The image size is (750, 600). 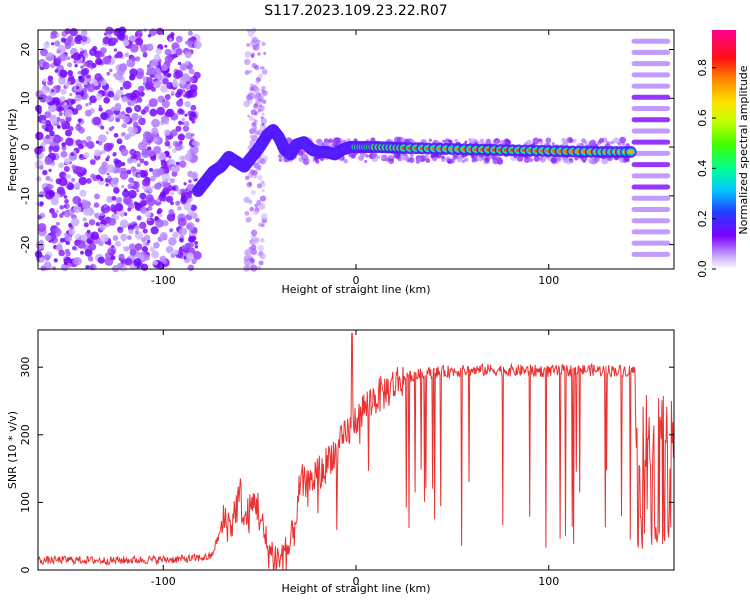 I want to click on snr-y-tick-label: 0, so click(x=25, y=570).